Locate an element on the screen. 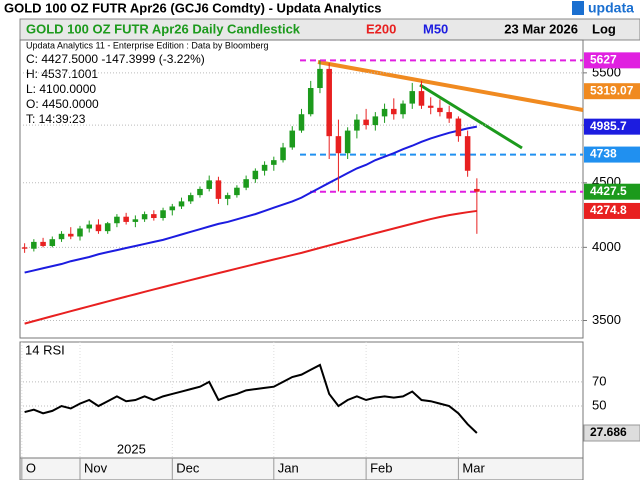  brand-icon is located at coordinates (578, 8).